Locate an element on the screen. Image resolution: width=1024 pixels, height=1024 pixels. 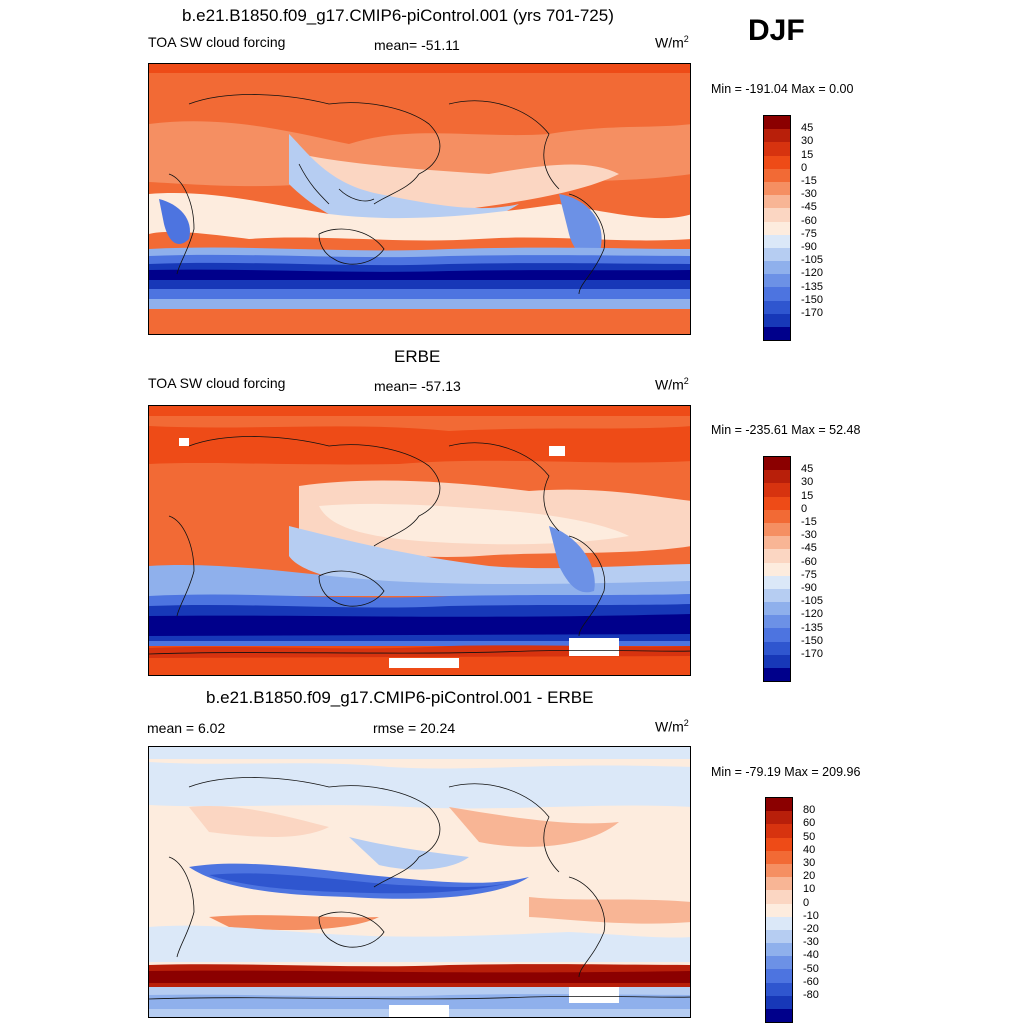
colorbar-tick-label: -80 is located at coordinates (811, 995).